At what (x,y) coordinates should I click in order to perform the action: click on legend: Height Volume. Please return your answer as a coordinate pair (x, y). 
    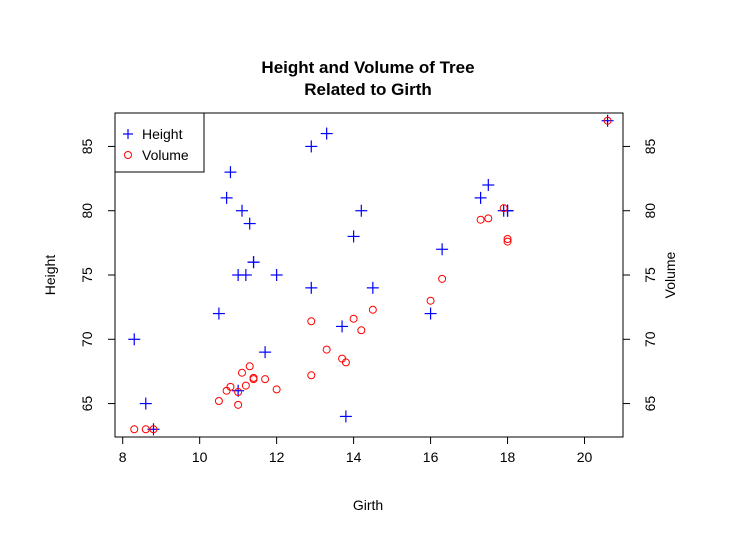
    Looking at the image, I should click on (159, 142).